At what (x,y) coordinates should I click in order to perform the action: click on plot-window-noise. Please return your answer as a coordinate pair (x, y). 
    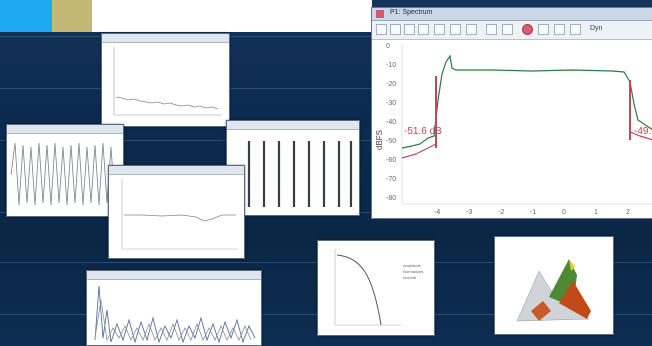
    Looking at the image, I should click on (165, 80).